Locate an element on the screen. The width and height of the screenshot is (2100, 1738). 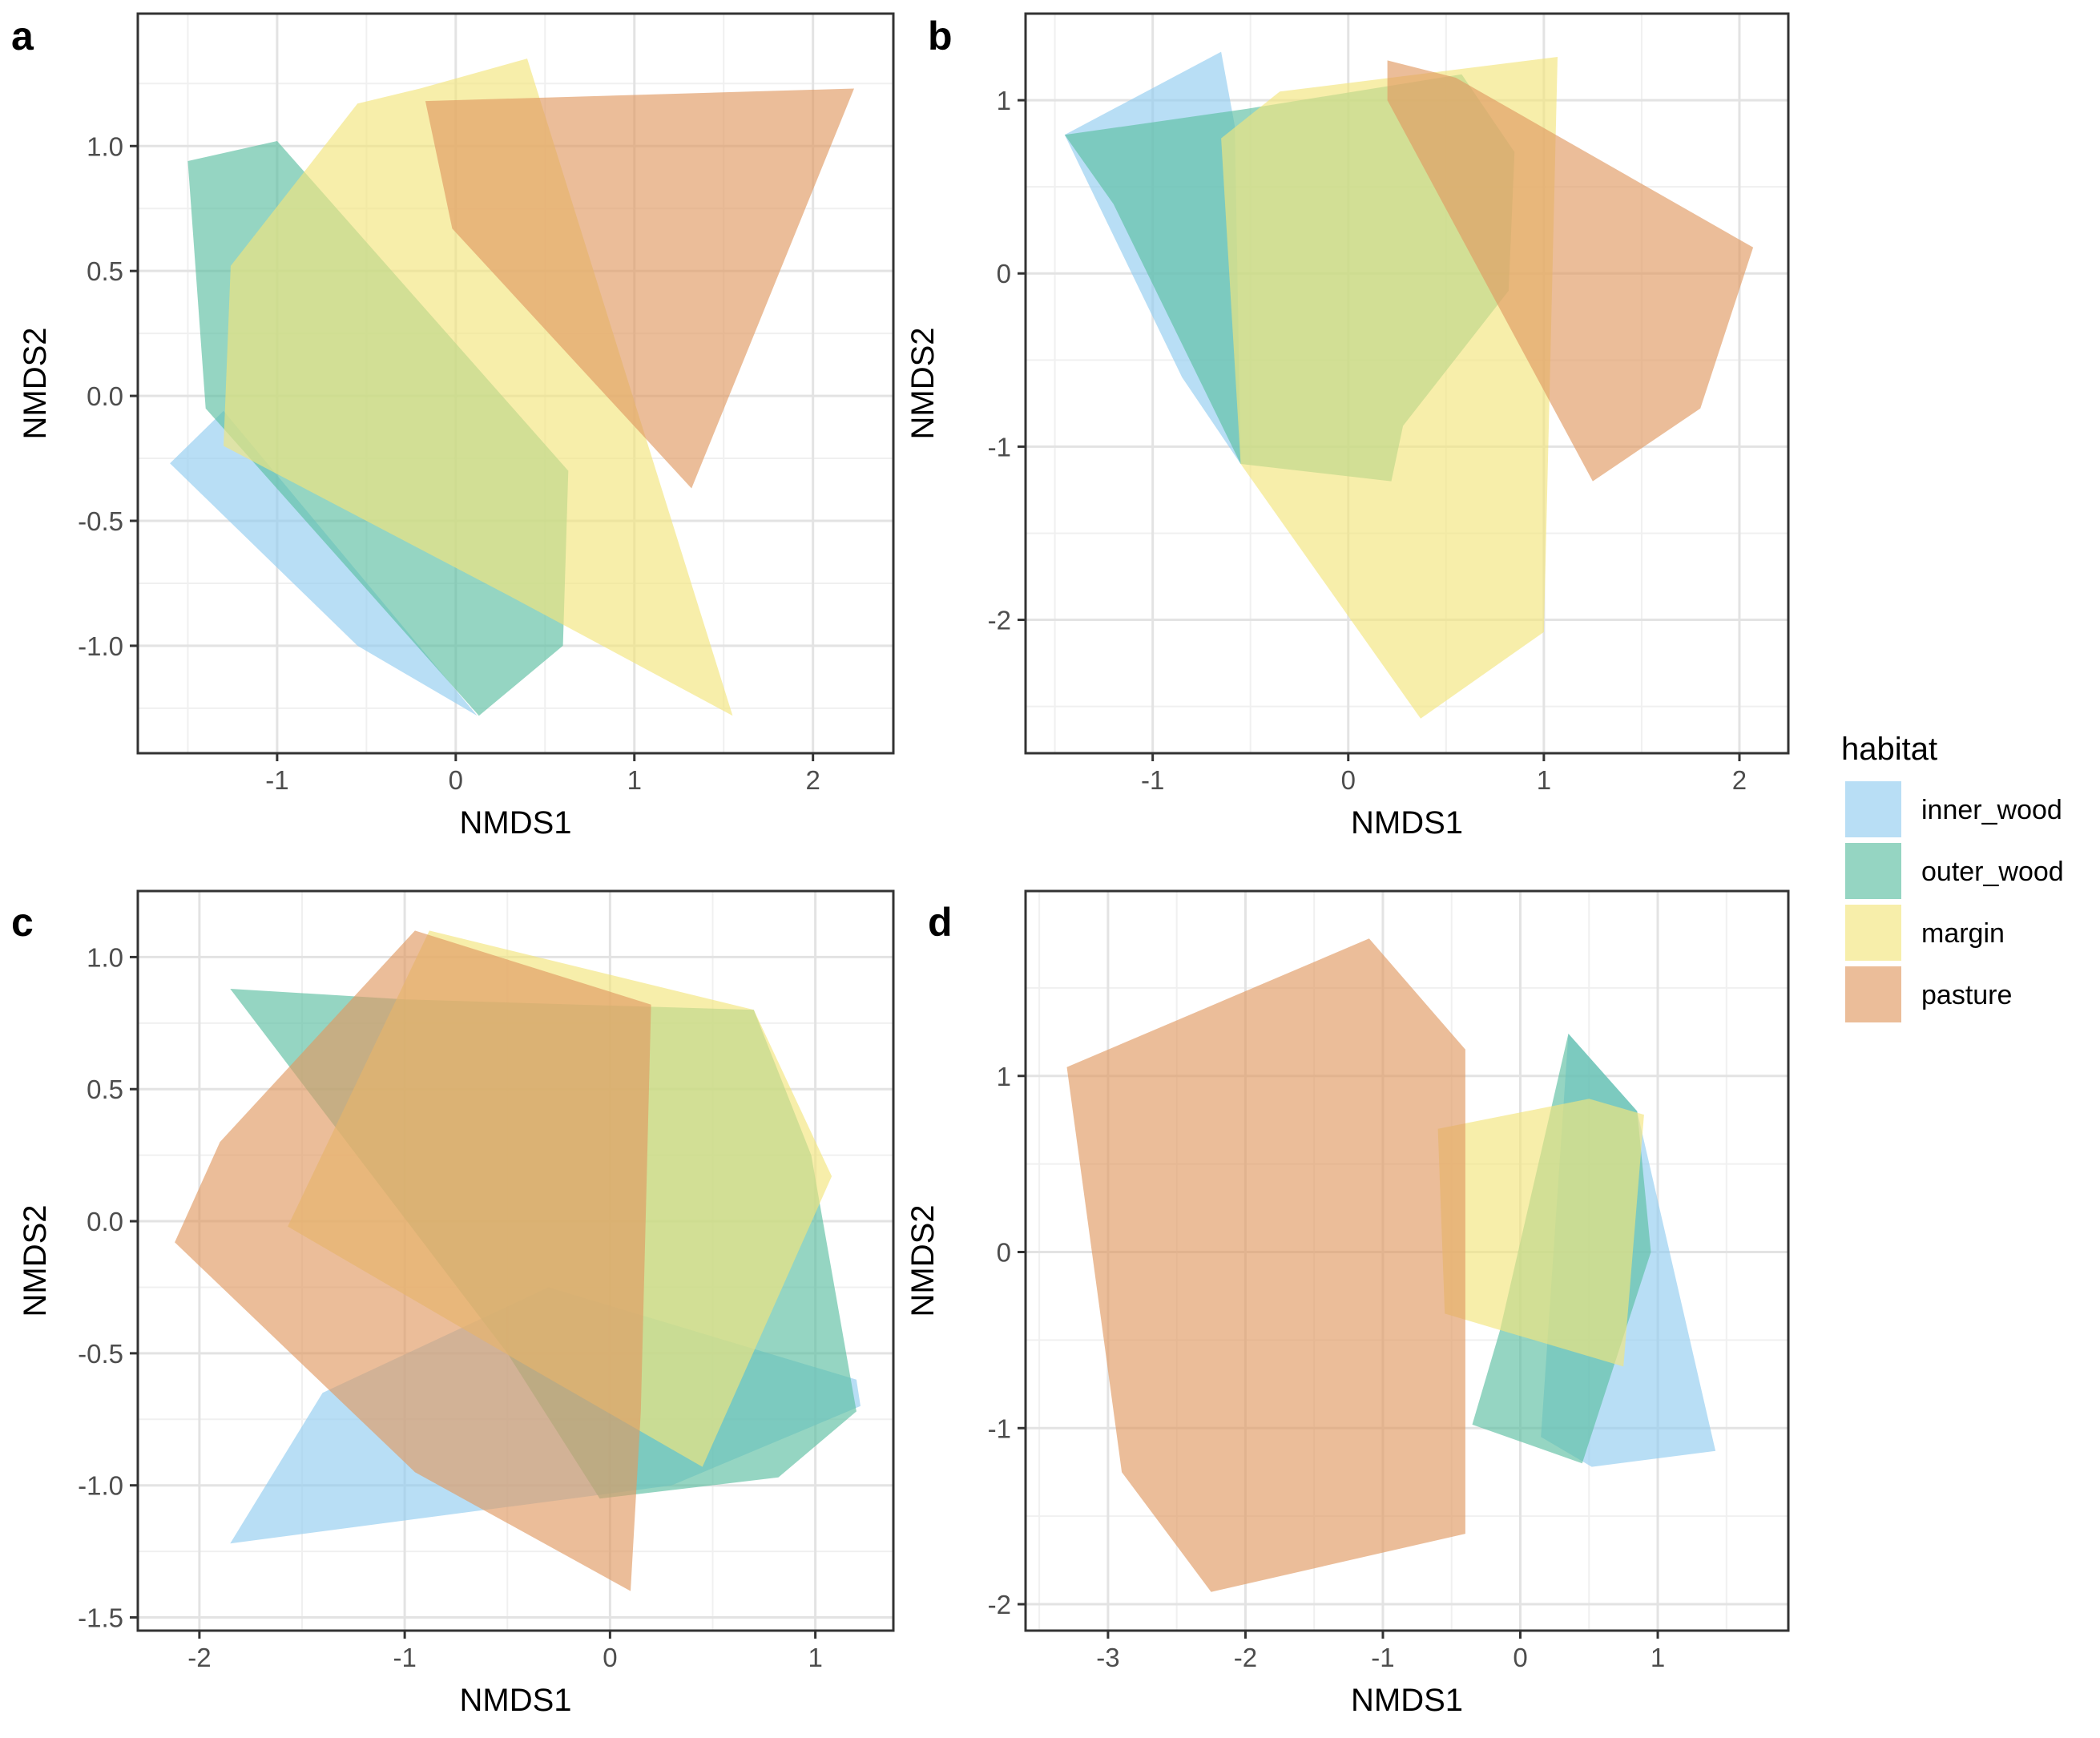
panel-label: d is located at coordinates (941, 922).